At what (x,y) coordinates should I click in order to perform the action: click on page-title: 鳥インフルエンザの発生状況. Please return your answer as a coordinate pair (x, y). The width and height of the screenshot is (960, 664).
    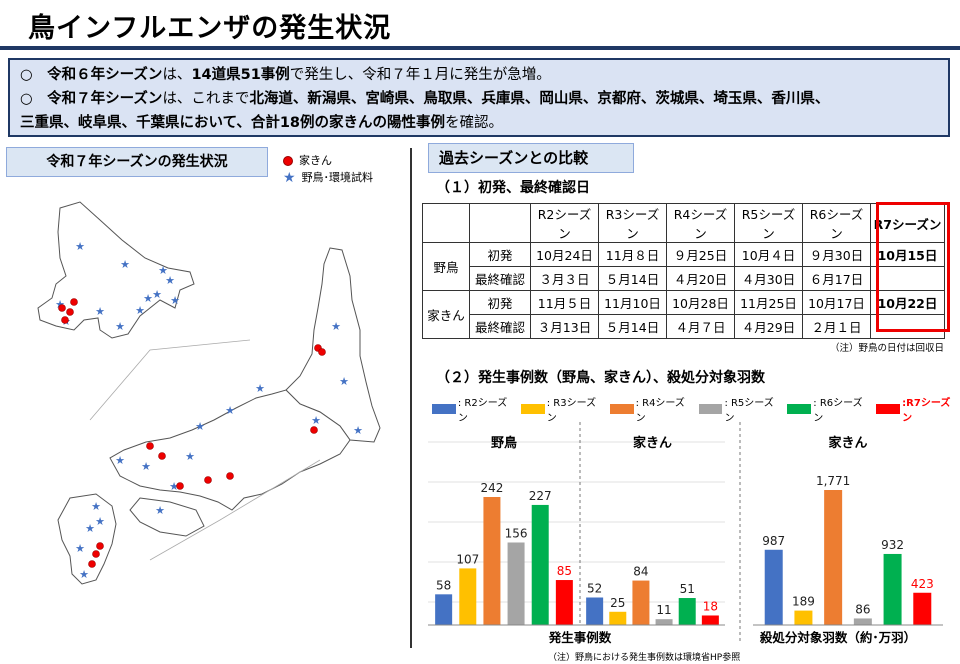
    Looking at the image, I should click on (210, 28).